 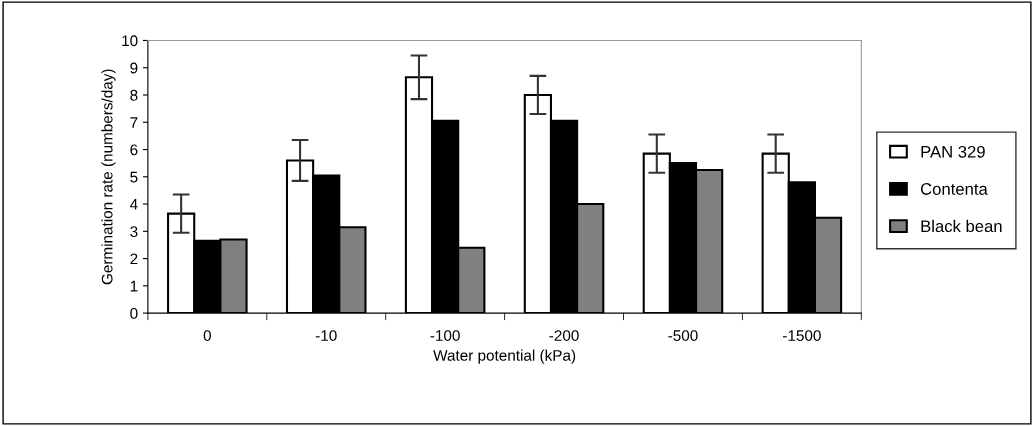 What do you see at coordinates (130, 41) in the screenshot?
I see `y-tick-label: 10` at bounding box center [130, 41].